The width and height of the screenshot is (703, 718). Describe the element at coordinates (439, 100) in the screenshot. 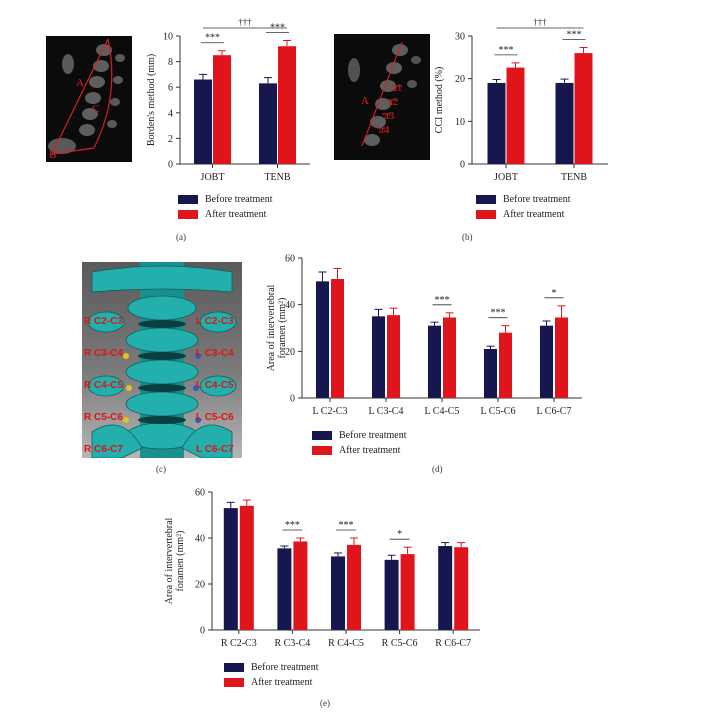

I see `y-axis-label: CCI method (%)` at that location.